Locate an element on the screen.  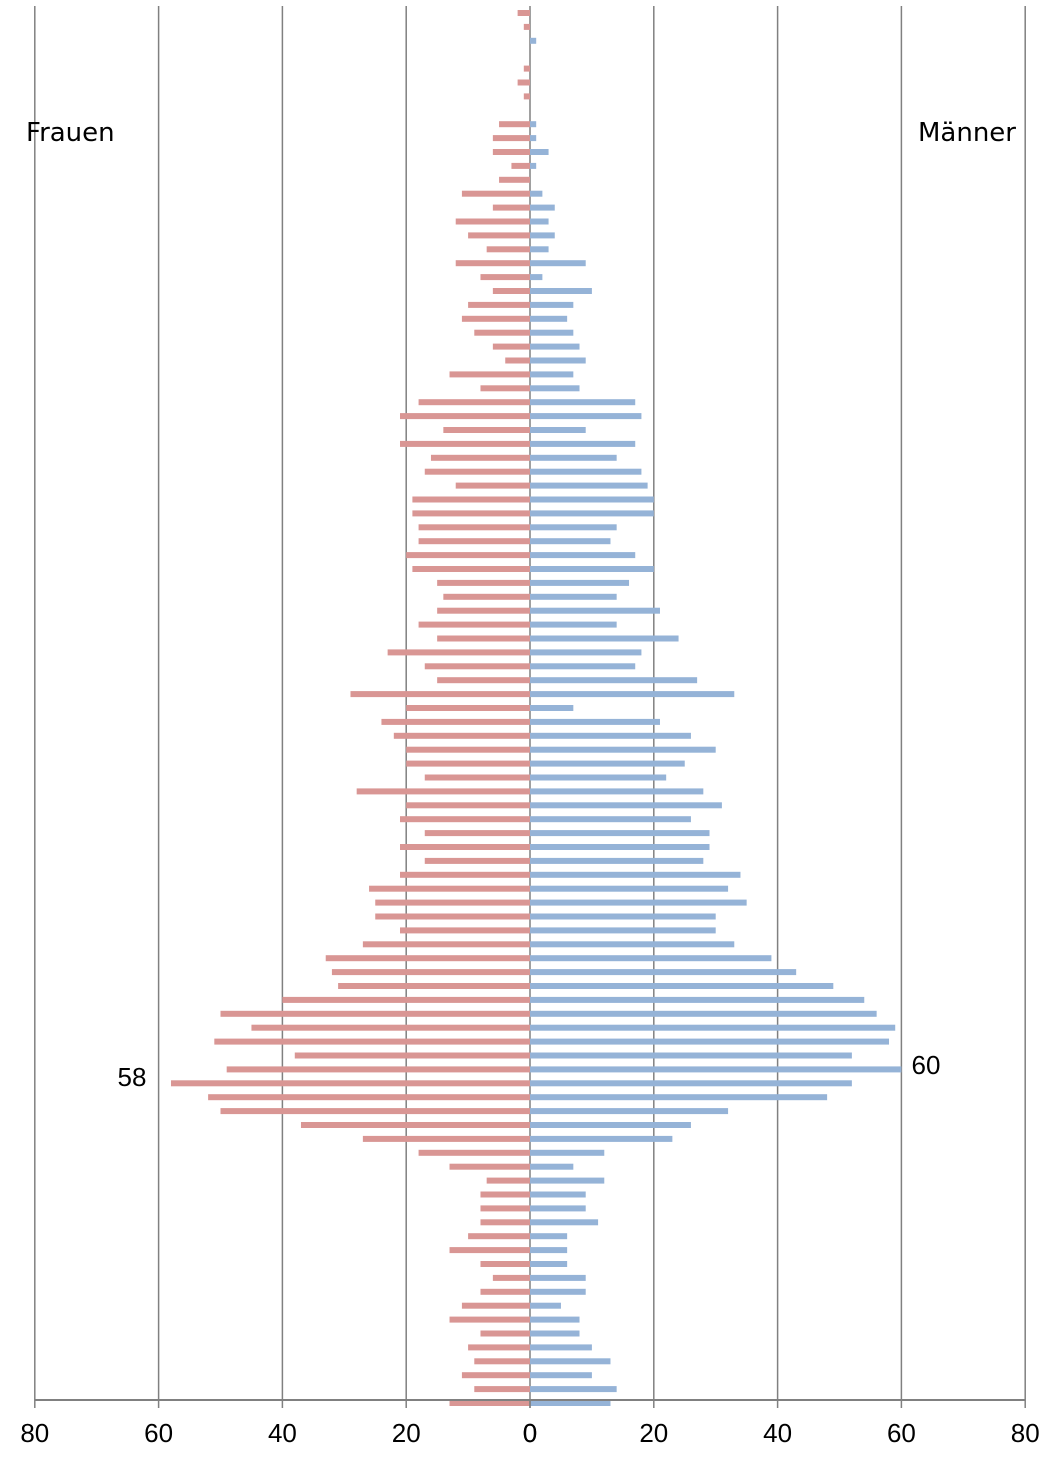
male-peak-label: 60 is located at coordinates (926, 1065).